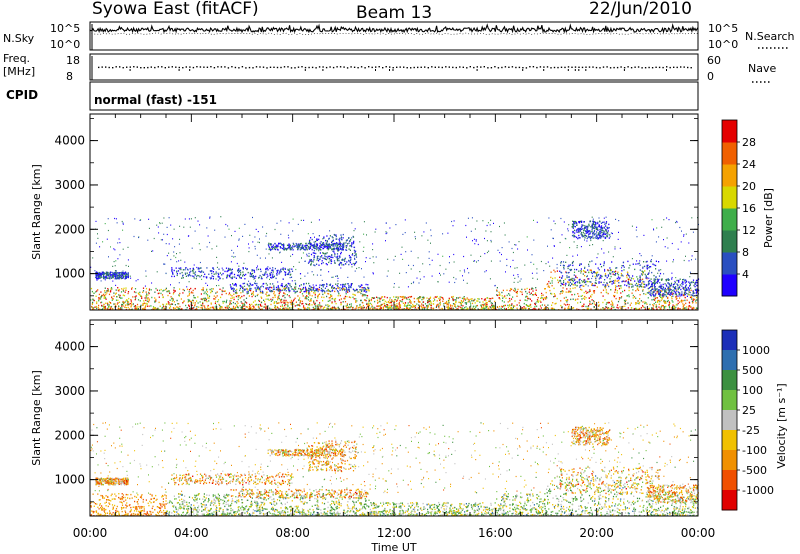  I want to click on nsky-trace, so click(394, 36).